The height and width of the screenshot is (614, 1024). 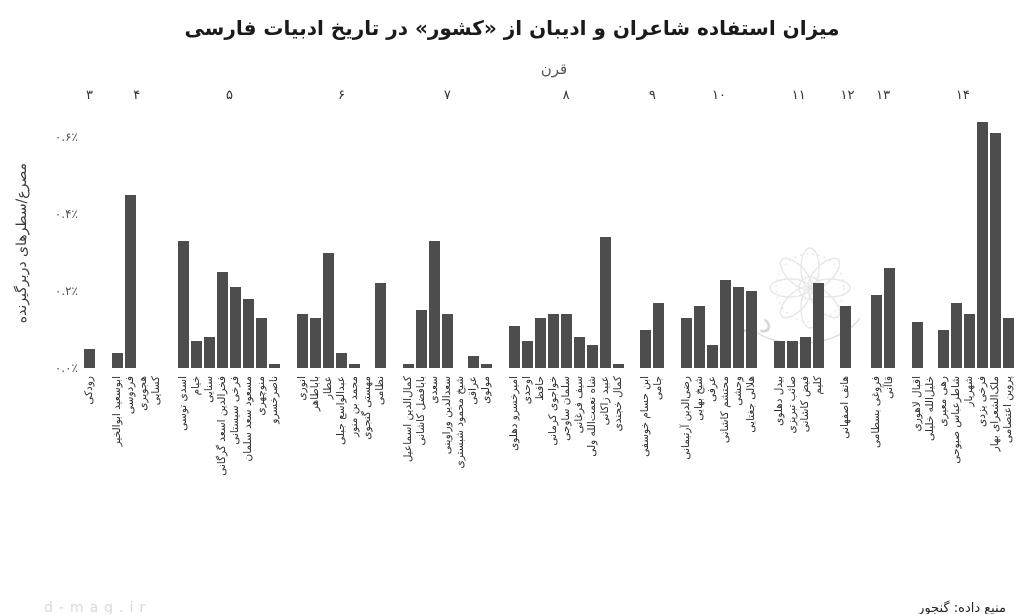 I want to click on x-tick-label: فروغی بسطامی, so click(x=876, y=412).